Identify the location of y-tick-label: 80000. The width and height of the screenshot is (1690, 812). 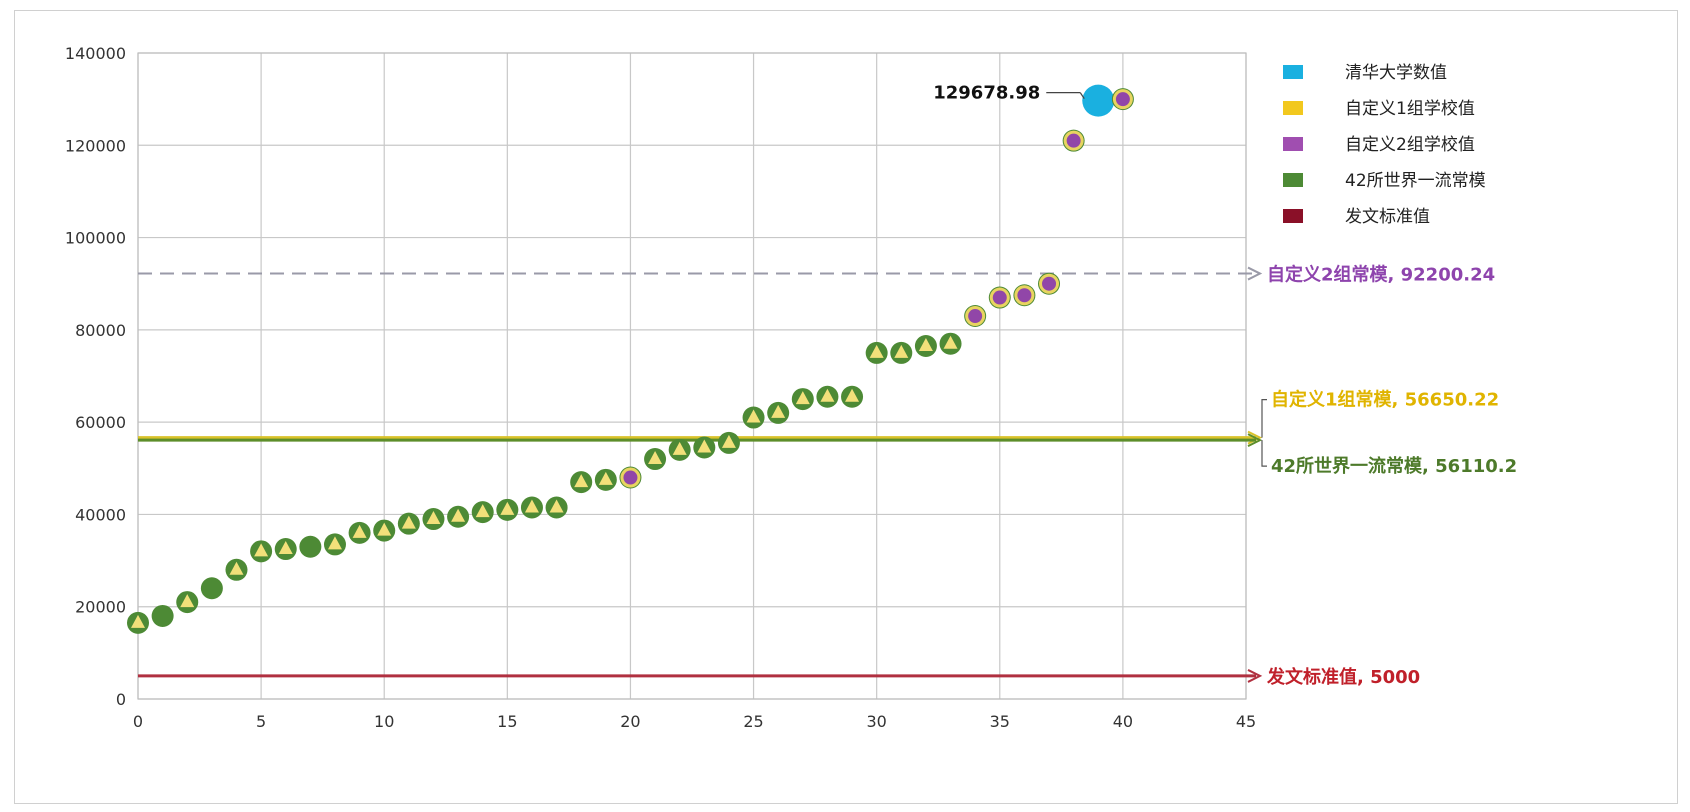
(100, 330).